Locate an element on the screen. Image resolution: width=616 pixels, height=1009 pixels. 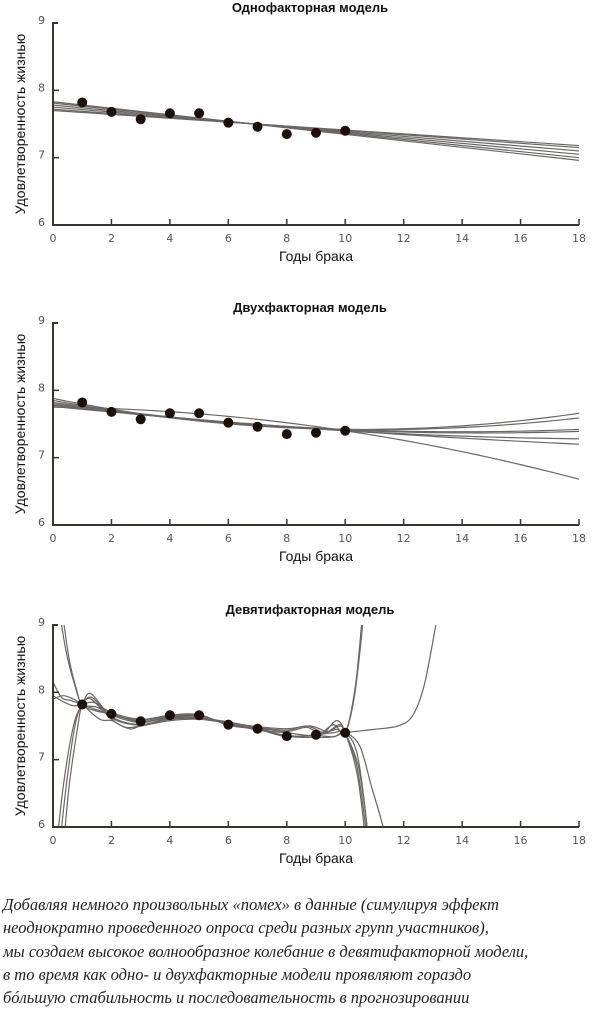
chart-title: Девятифакторная модель is located at coordinates (310, 609).